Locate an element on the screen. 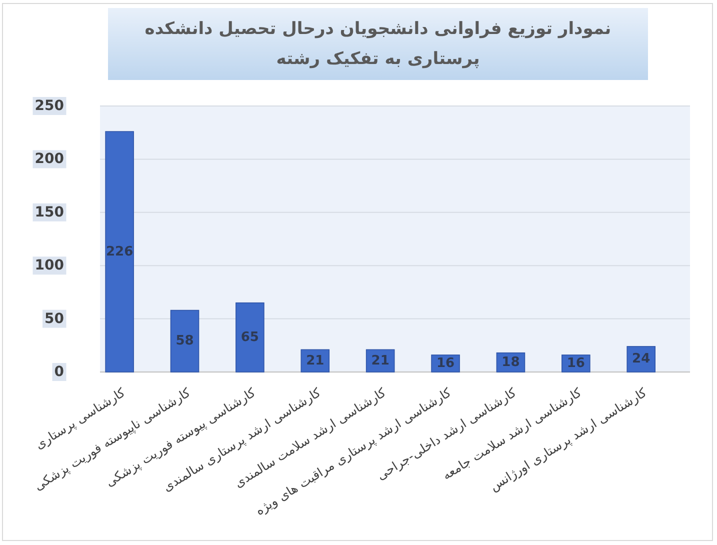 The width and height of the screenshot is (717, 545). y-tick-label: 200 is located at coordinates (49, 159).